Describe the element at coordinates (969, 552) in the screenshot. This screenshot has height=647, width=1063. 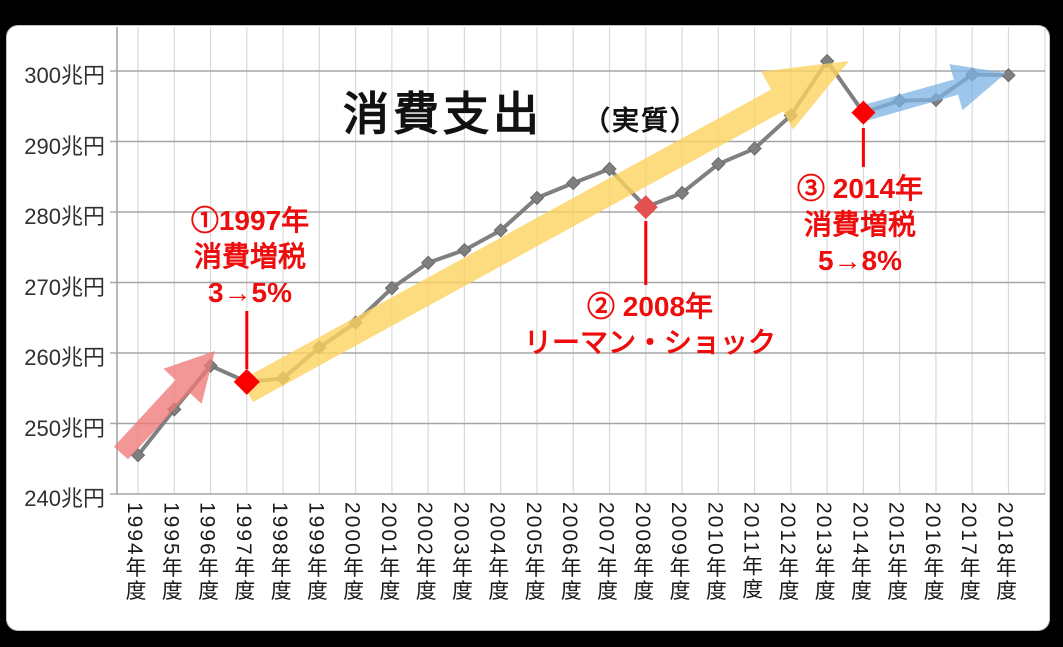
I see `x-axis-tick-label: 2017年度` at that location.